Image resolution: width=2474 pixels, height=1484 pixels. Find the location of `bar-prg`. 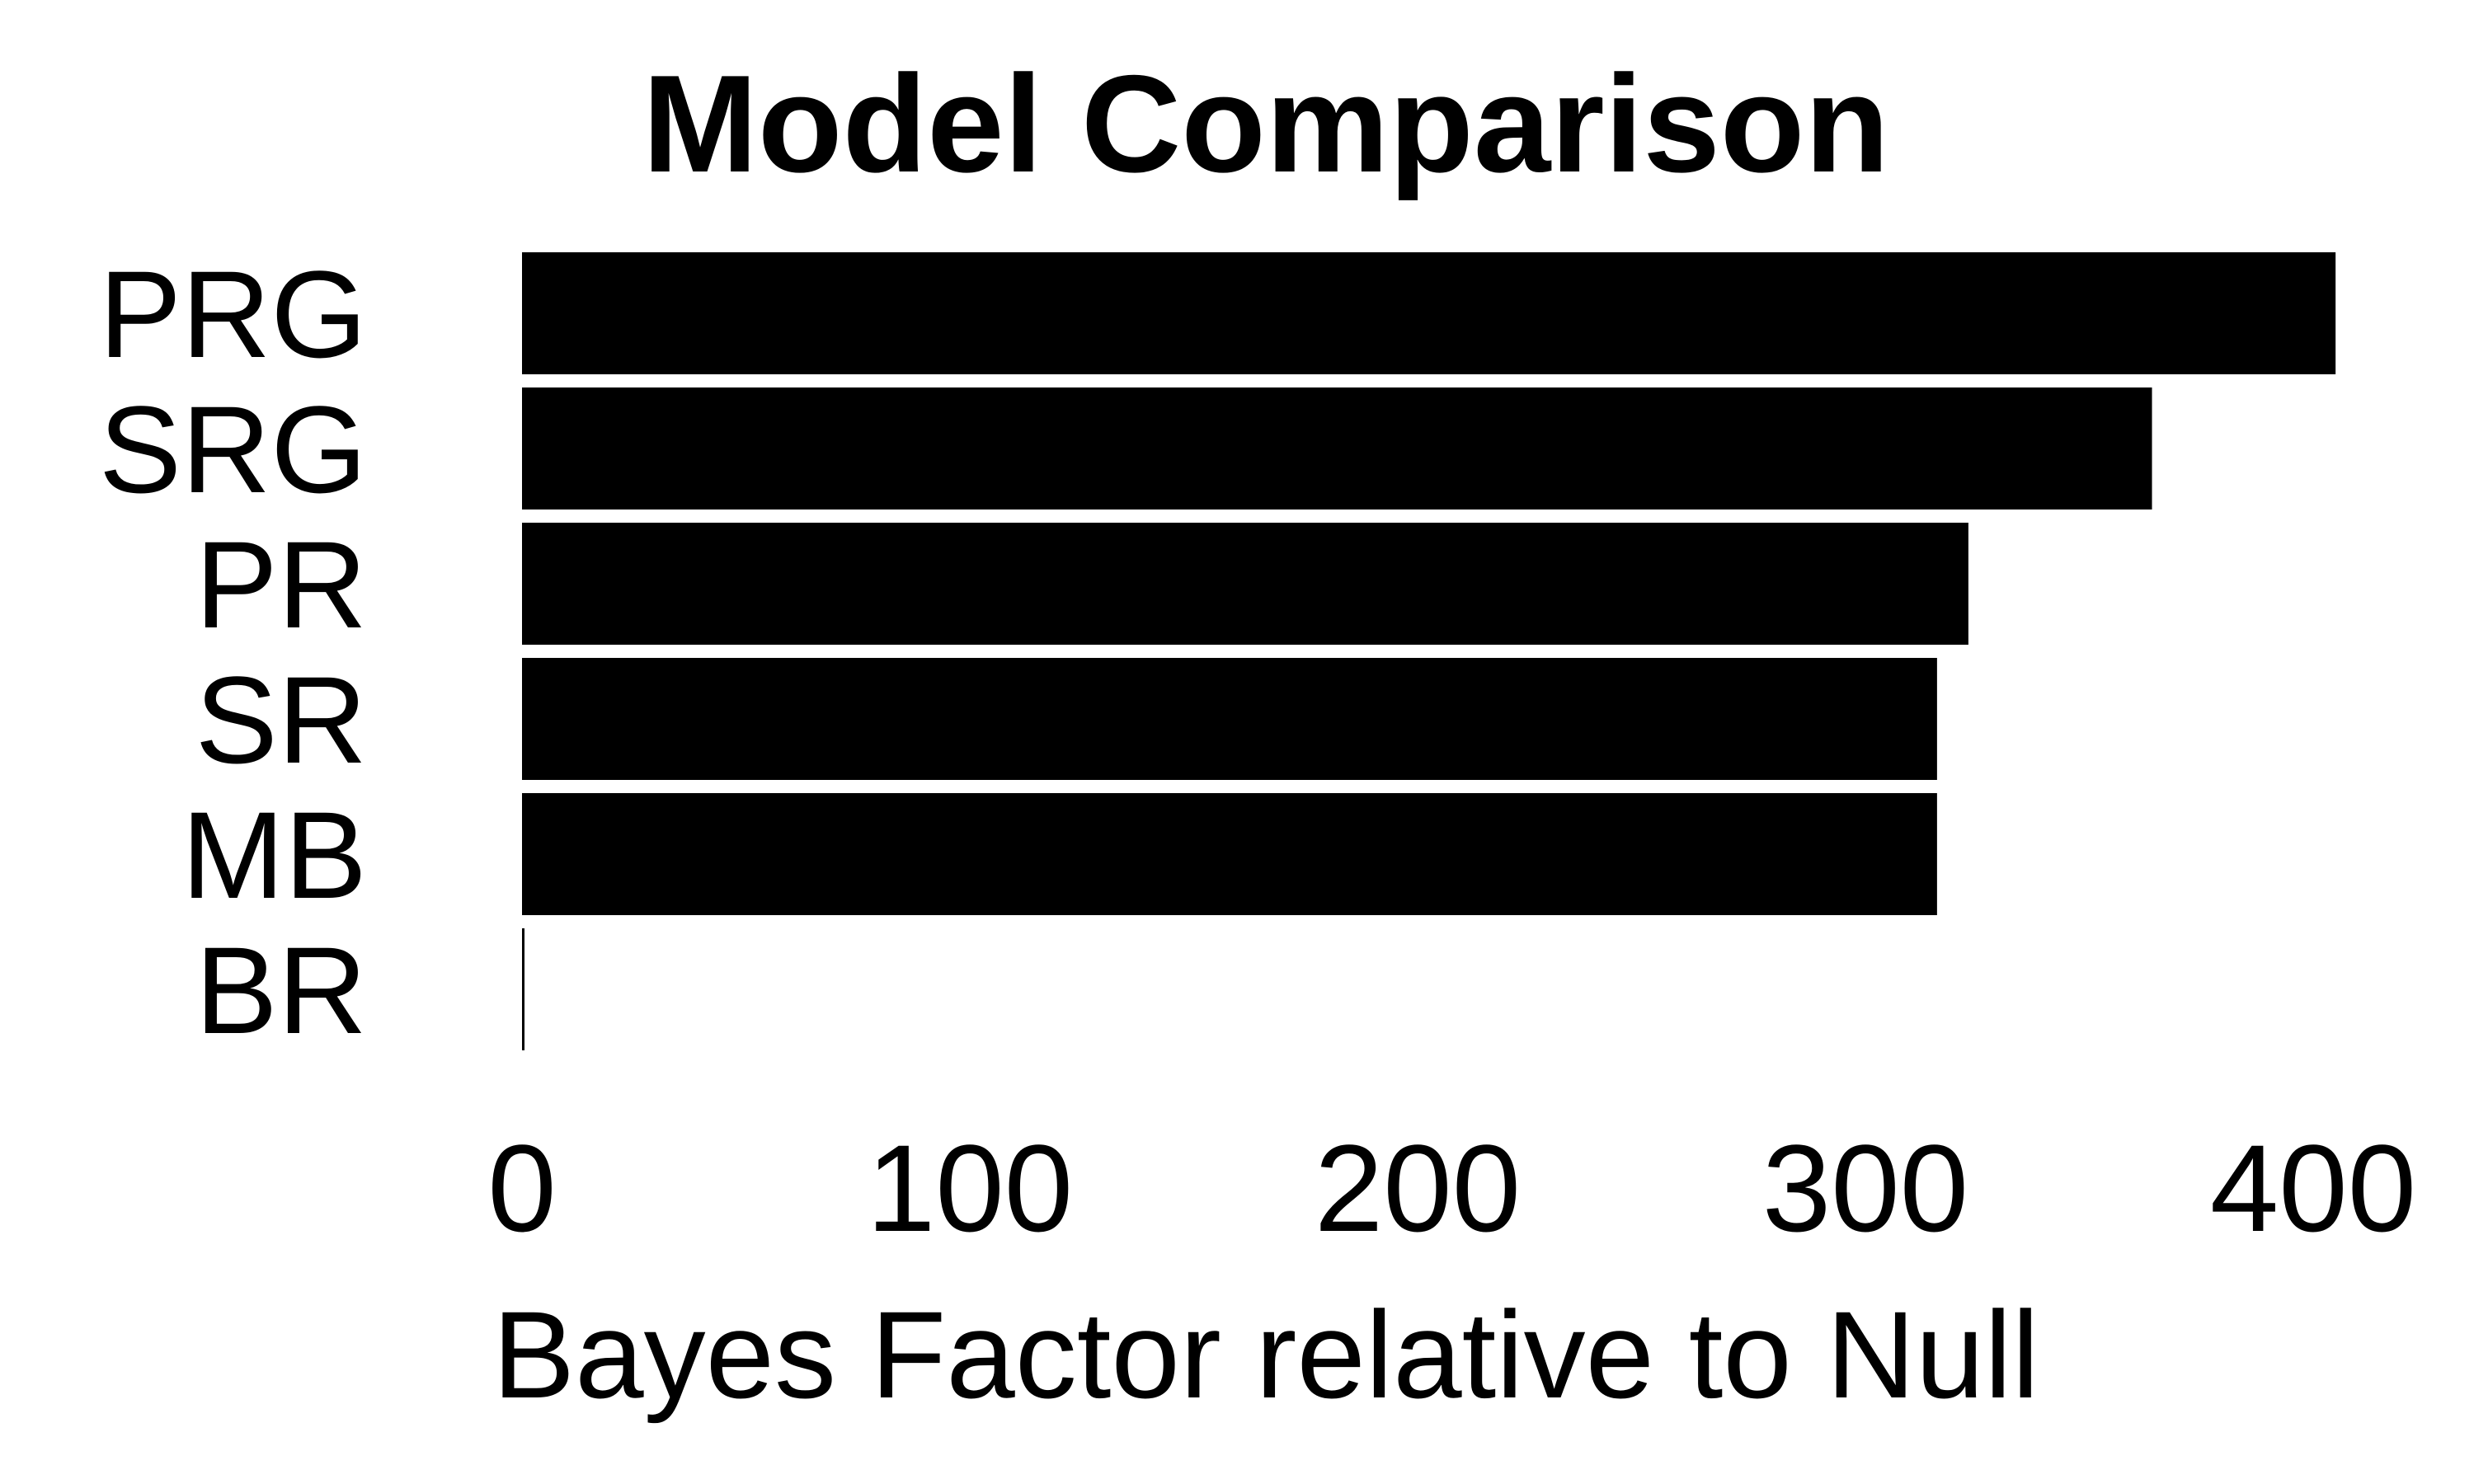

bar-prg is located at coordinates (1429, 313).